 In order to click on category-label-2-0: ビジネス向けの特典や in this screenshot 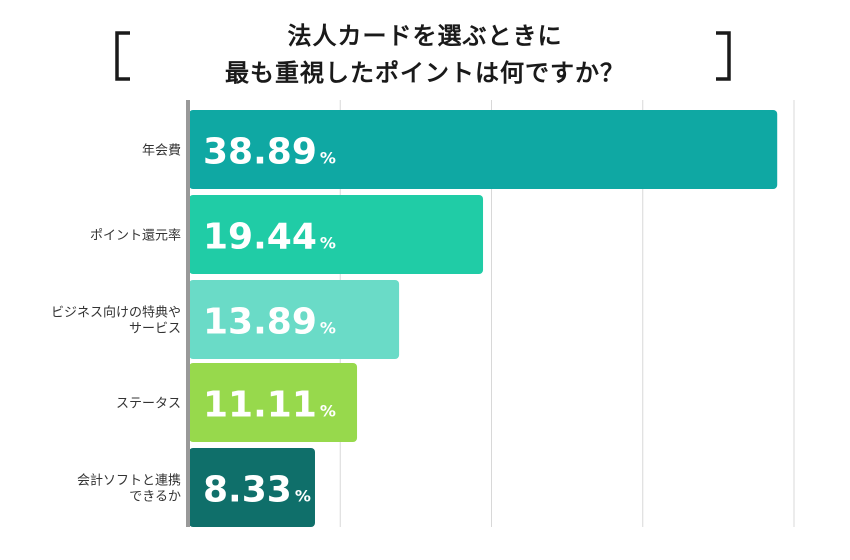, I will do `click(116, 313)`.